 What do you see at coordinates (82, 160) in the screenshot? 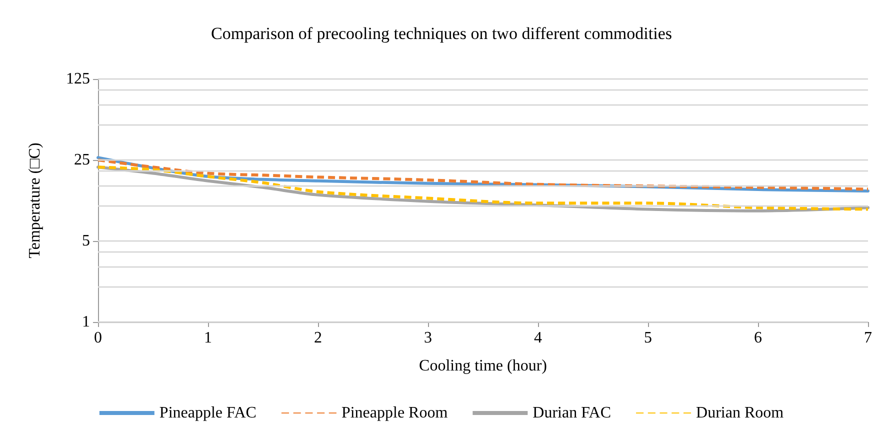
I see `y-tick-label: 25` at bounding box center [82, 160].